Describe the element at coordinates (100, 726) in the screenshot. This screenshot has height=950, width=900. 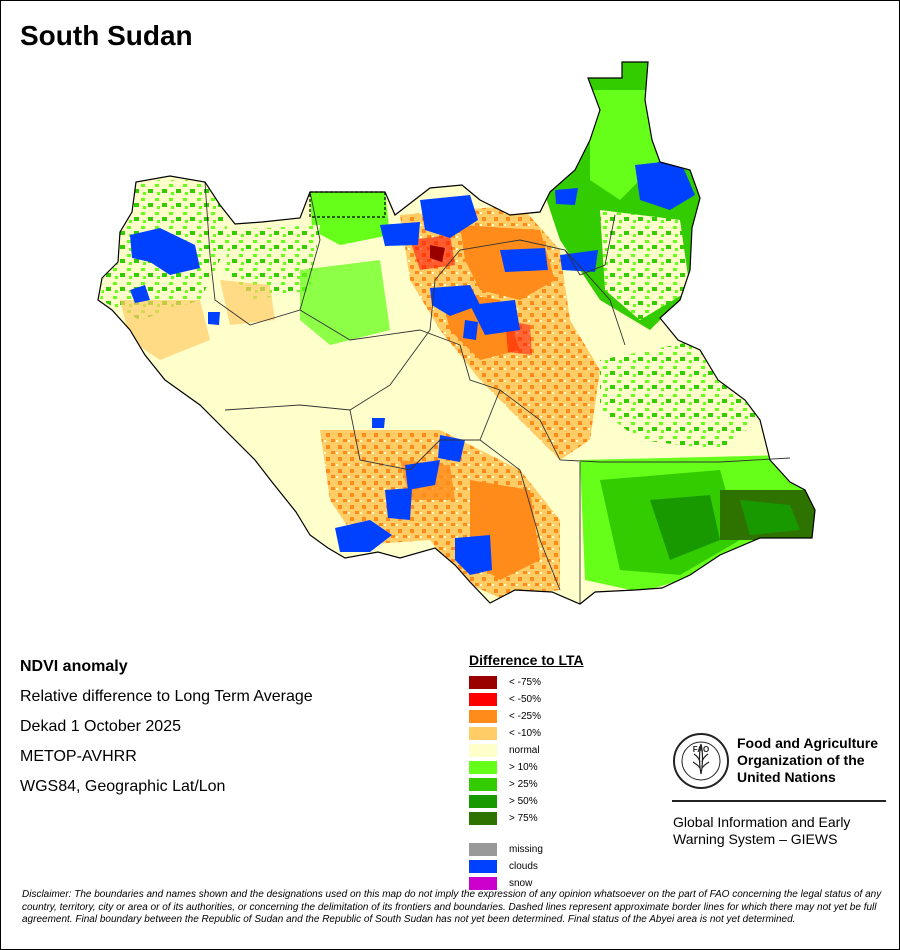
I see `info-period: Dekad 1 October 2025` at that location.